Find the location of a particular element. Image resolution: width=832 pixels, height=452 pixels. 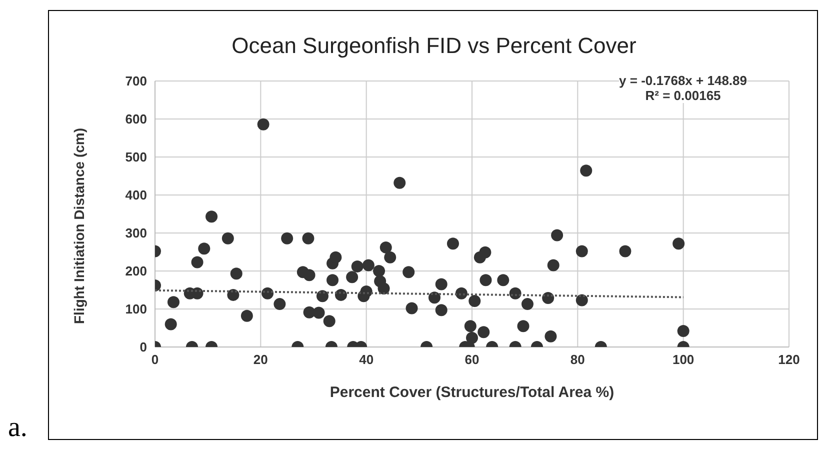

y-tick-label: 500 is located at coordinates (136, 157).